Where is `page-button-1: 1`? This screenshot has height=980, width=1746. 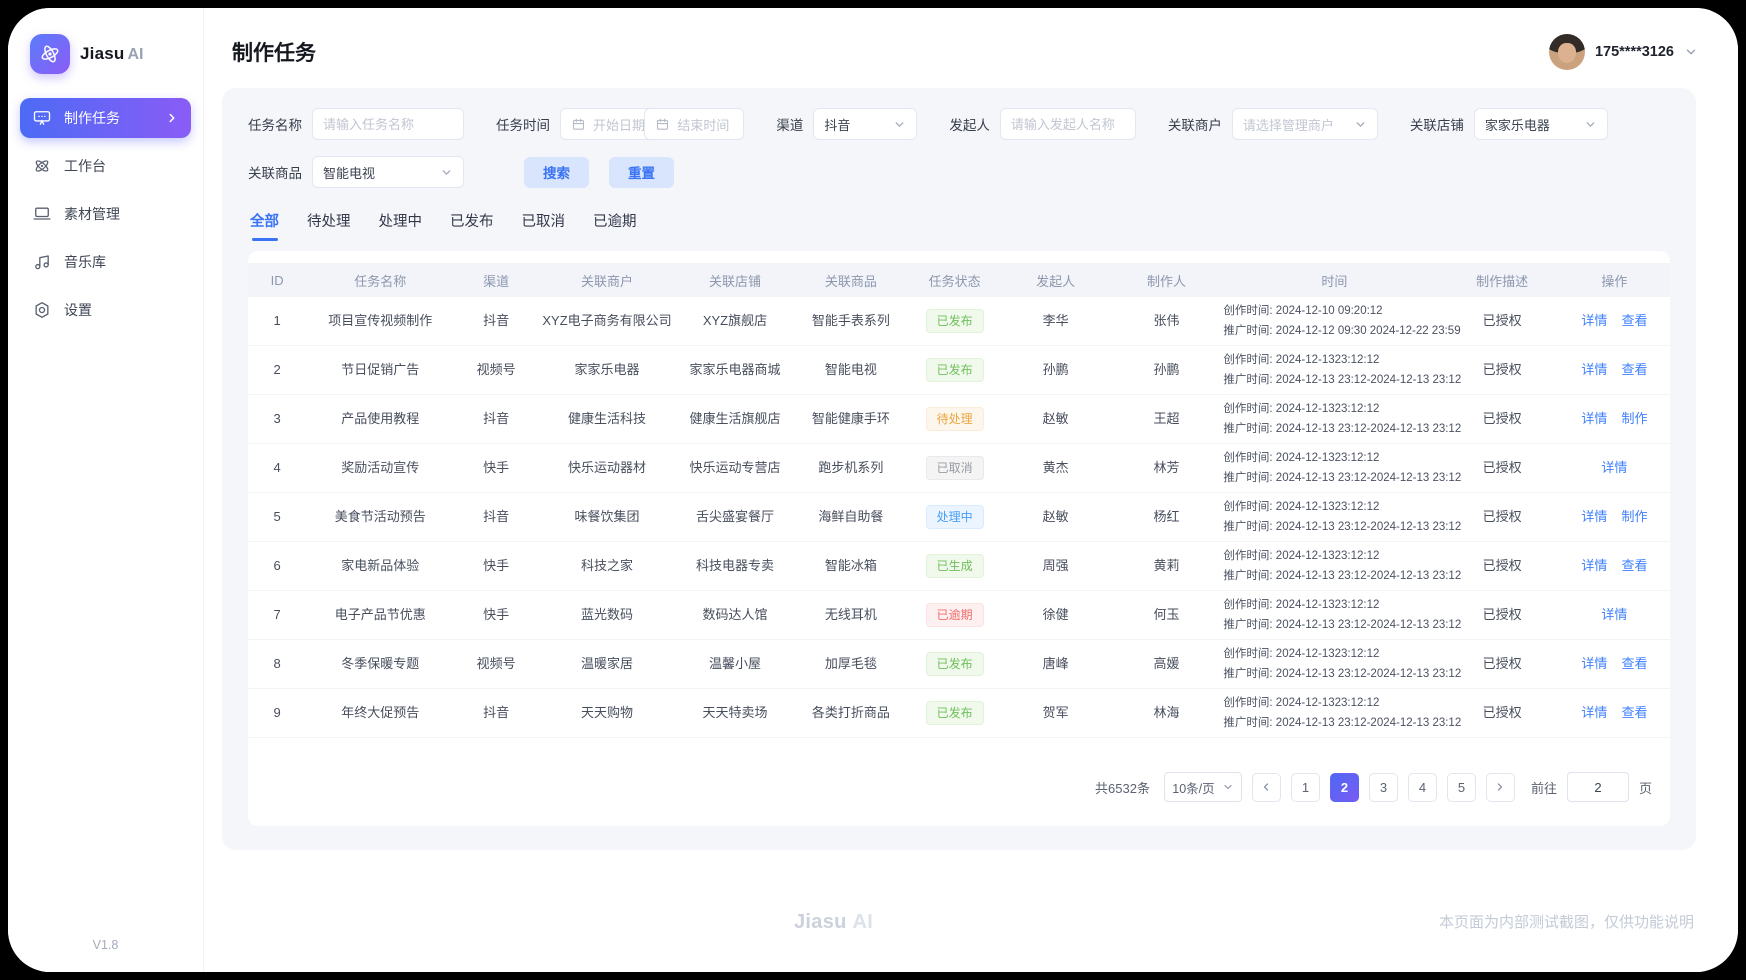 page-button-1: 1 is located at coordinates (1305, 787).